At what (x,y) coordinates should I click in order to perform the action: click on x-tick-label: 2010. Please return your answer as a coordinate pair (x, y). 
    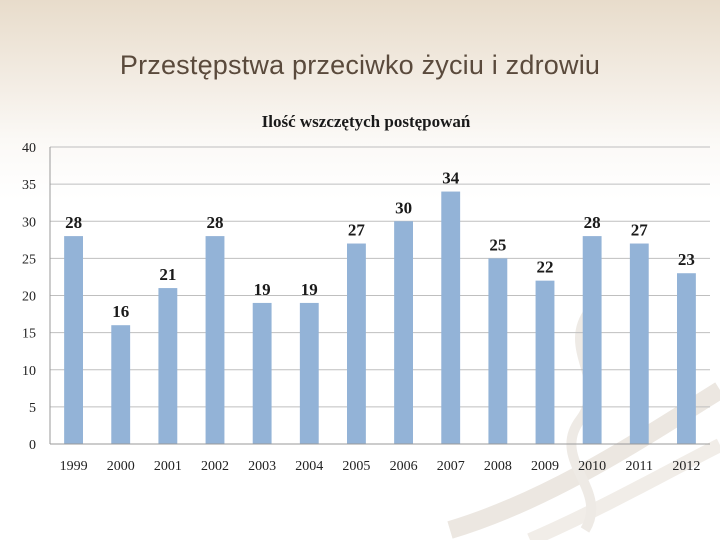
    Looking at the image, I should click on (592, 466).